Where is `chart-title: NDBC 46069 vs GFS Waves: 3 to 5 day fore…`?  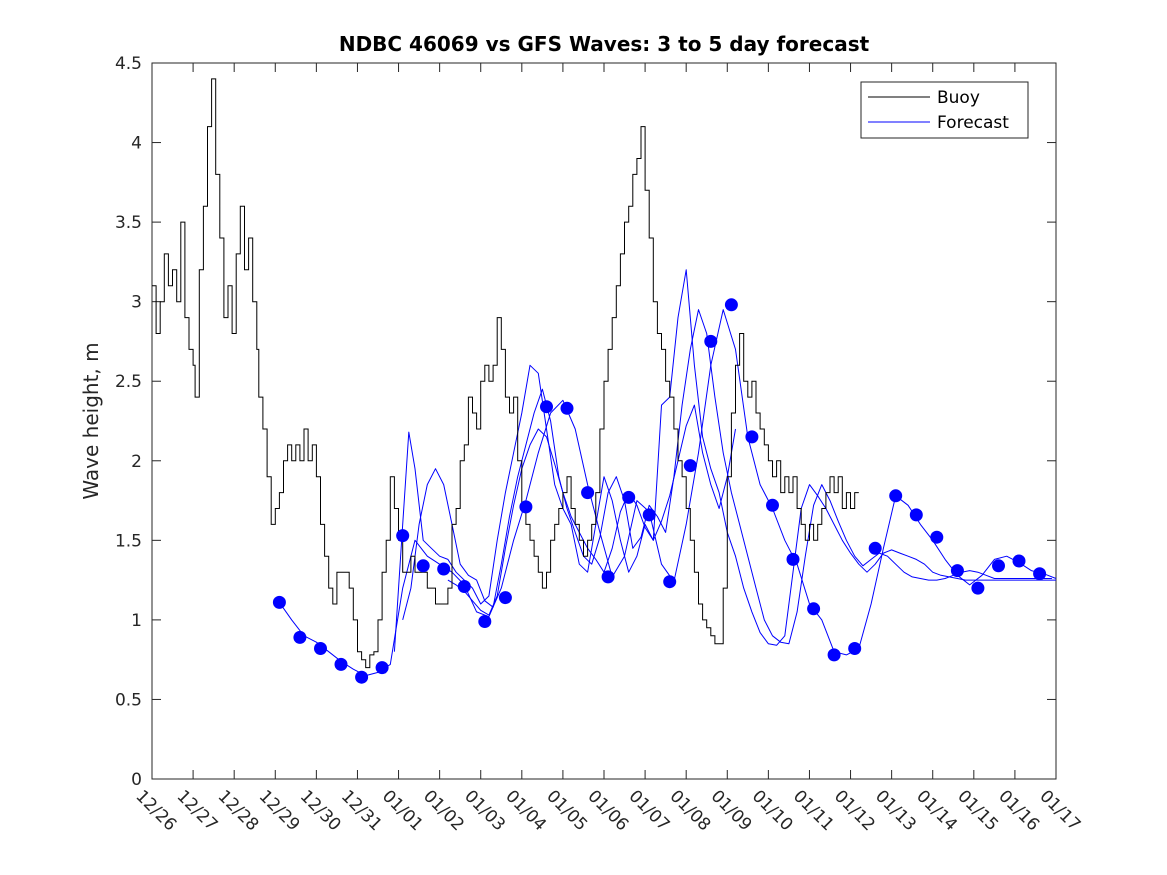
chart-title: NDBC 46069 vs GFS Waves: 3 to 5 day fore… is located at coordinates (604, 44).